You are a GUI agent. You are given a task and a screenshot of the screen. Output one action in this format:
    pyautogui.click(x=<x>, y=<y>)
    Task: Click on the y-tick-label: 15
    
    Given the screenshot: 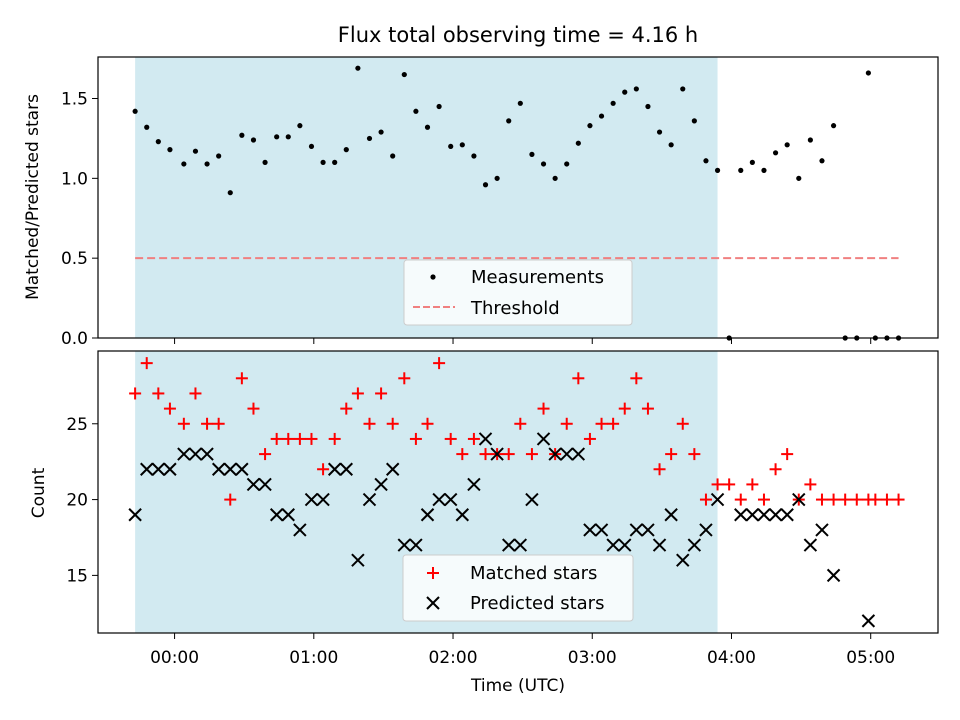 What is the action you would take?
    pyautogui.click(x=77, y=576)
    